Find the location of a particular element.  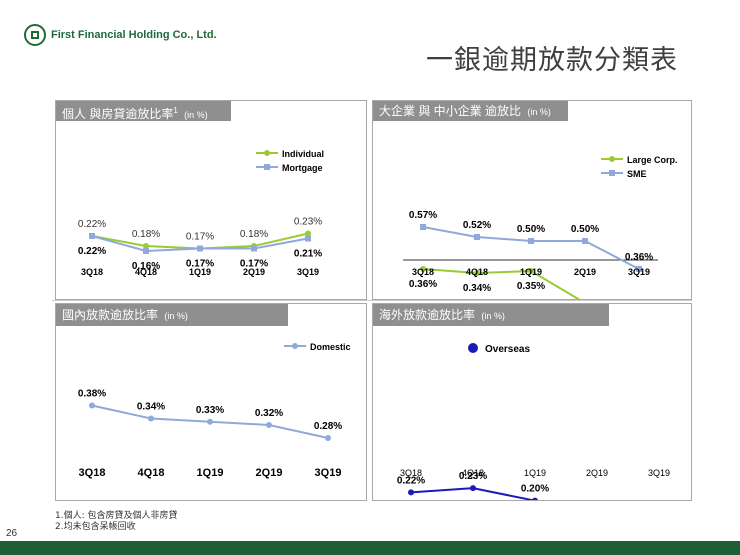

data-label: 0.28% is located at coordinates (328, 426).